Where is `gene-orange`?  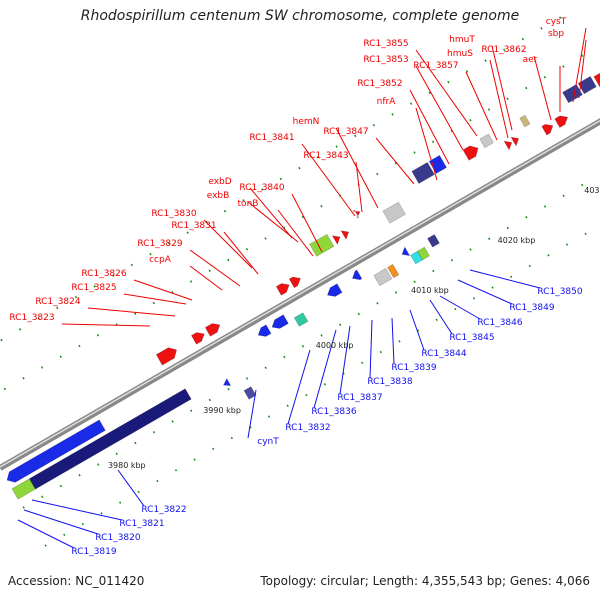
gene-orange is located at coordinates (393, 271).